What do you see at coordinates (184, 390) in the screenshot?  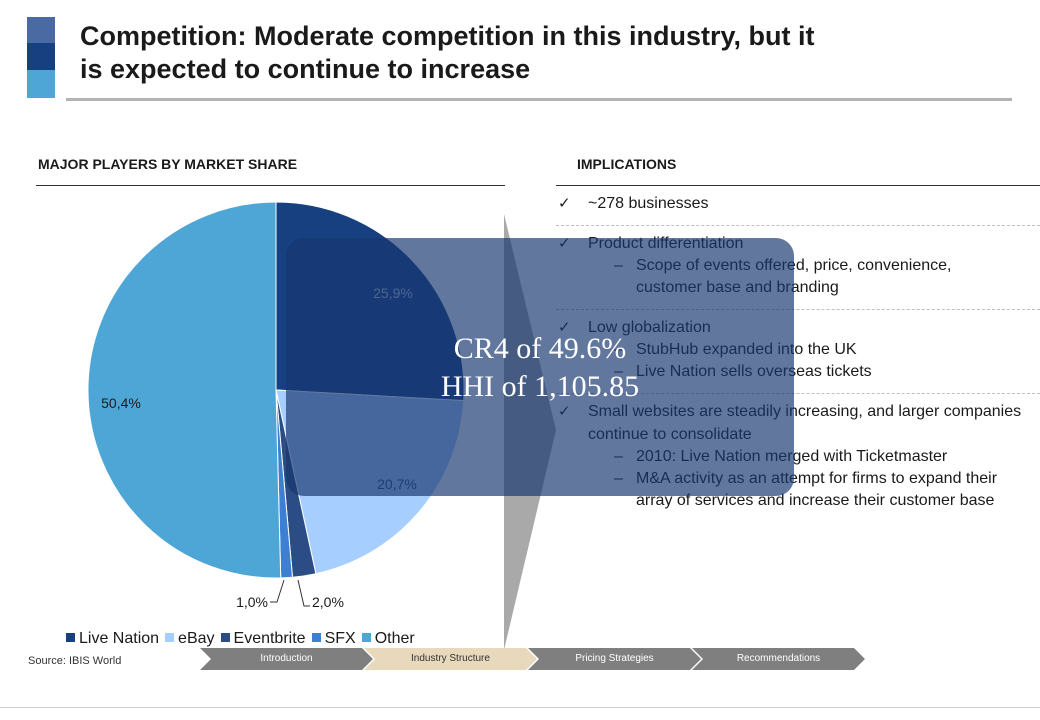 I see `pie-slice-other` at bounding box center [184, 390].